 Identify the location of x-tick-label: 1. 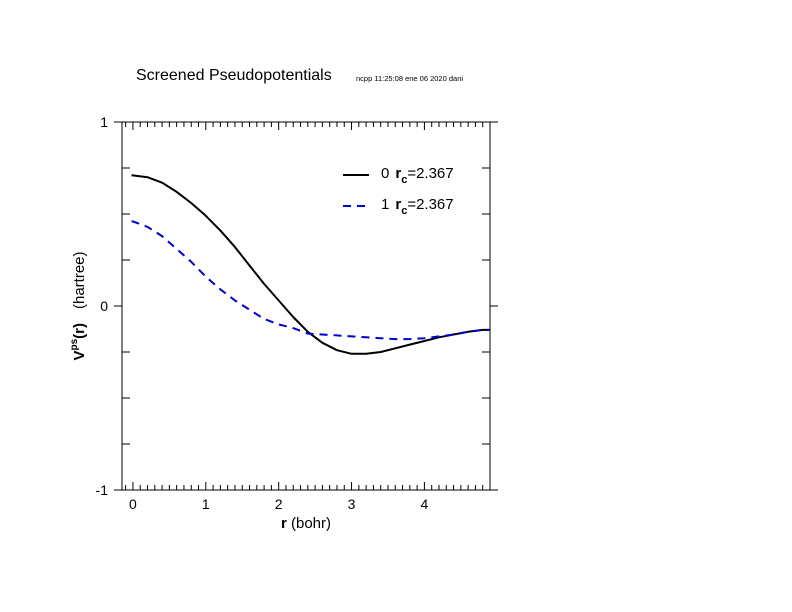
(206, 504).